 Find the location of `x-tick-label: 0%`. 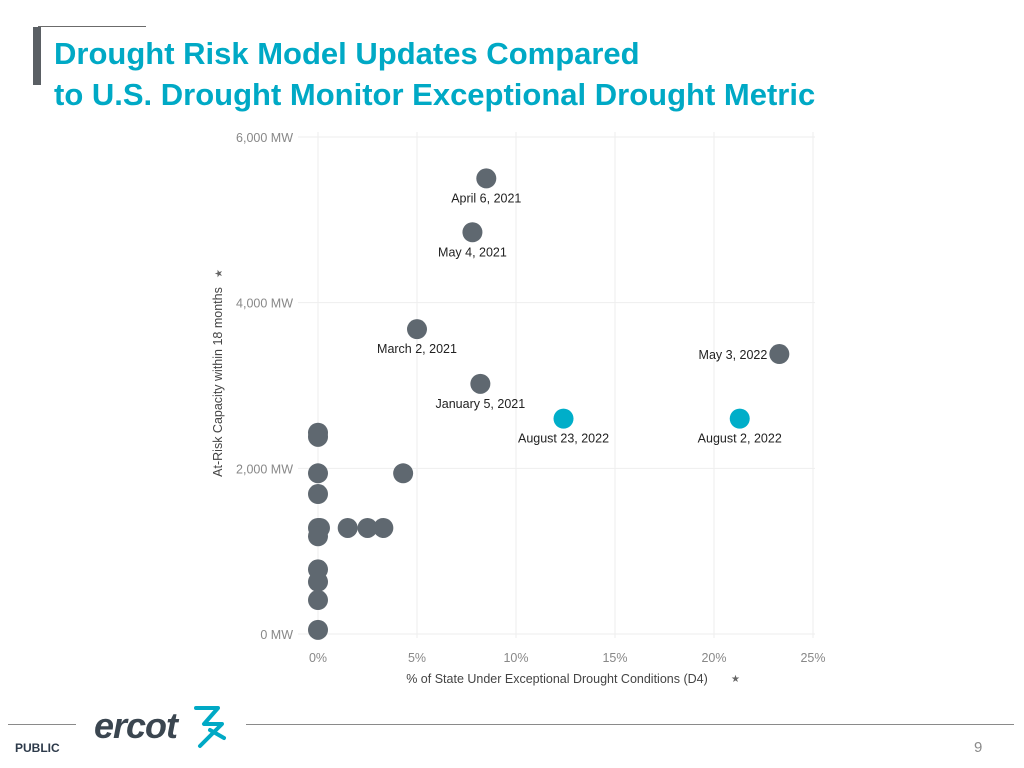

x-tick-label: 0% is located at coordinates (318, 658).